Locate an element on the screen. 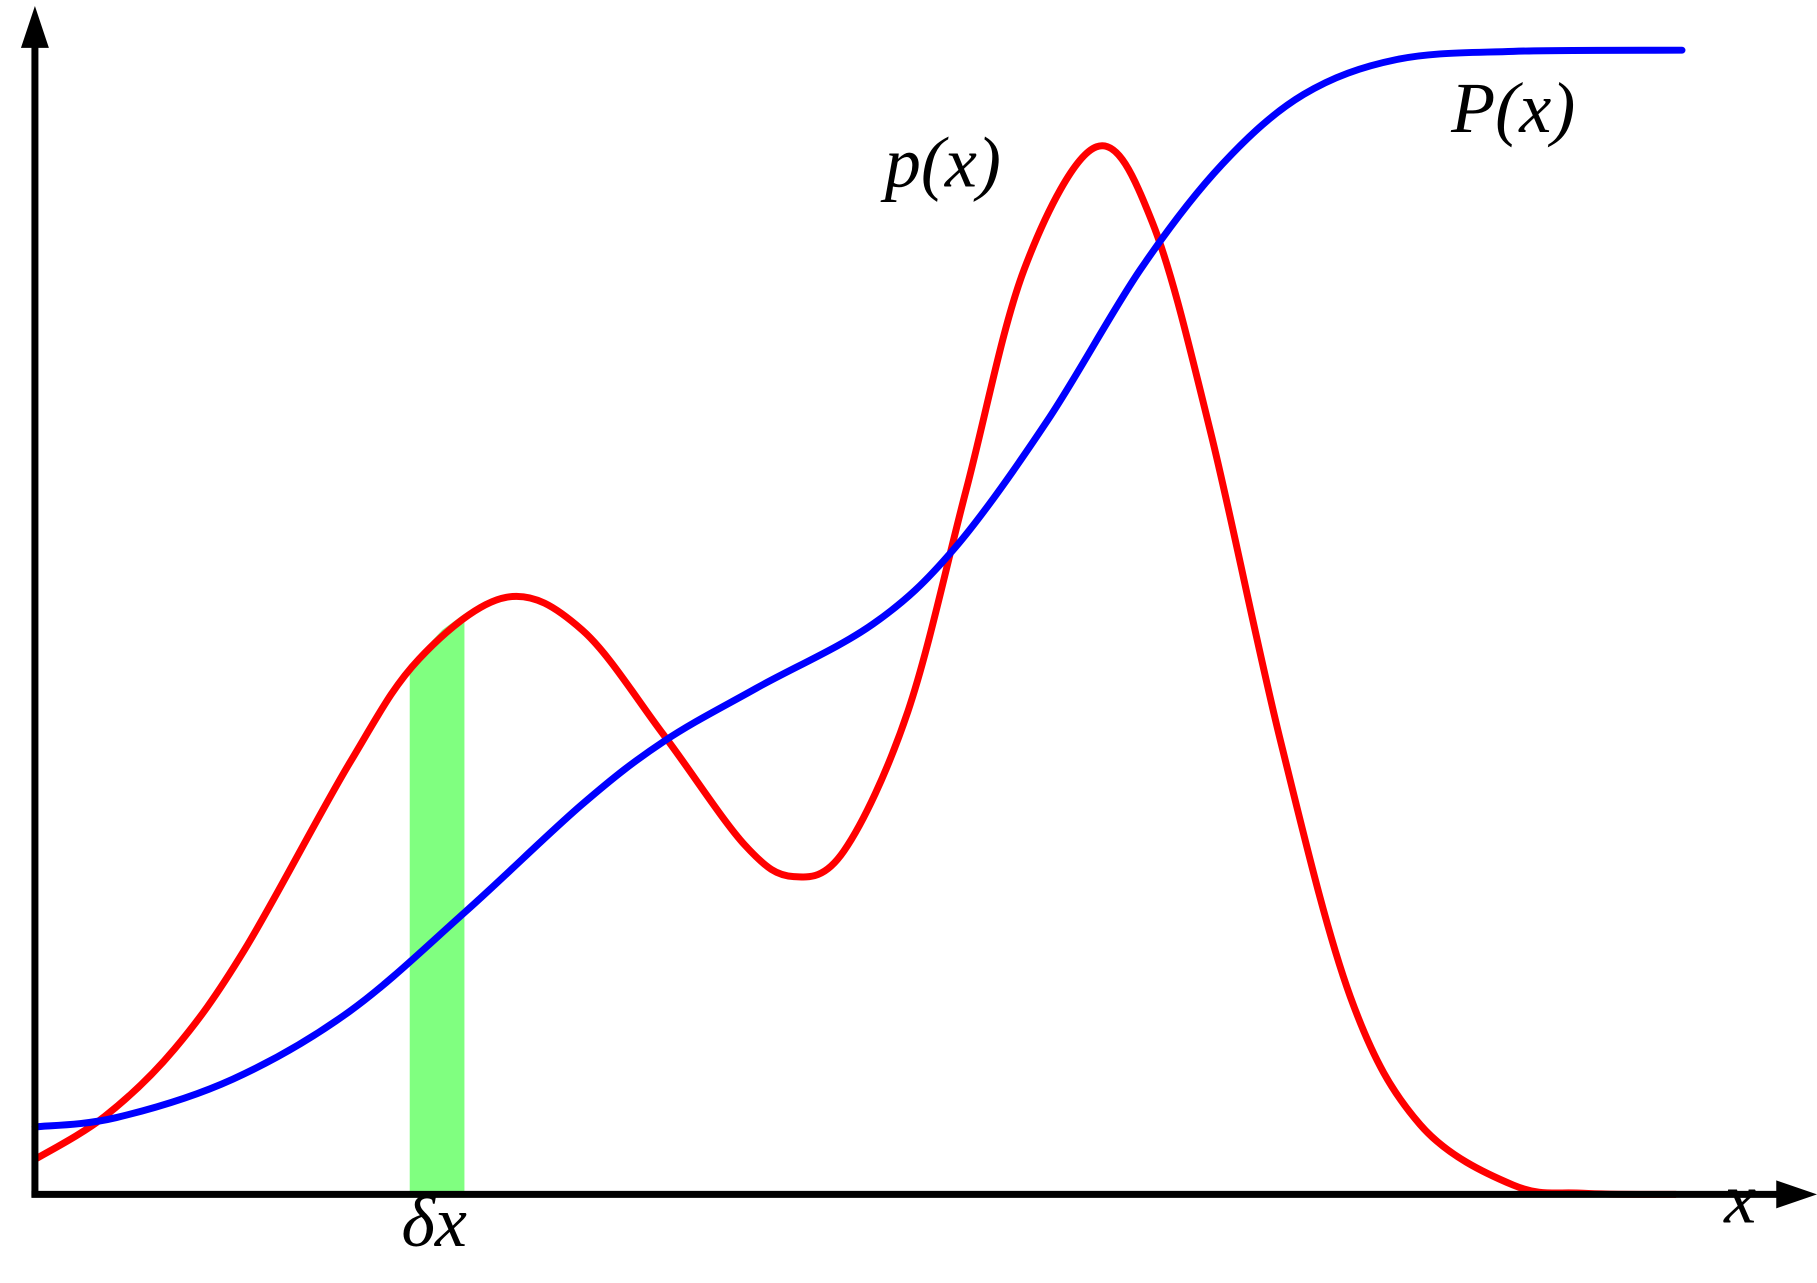 The image size is (1817, 1283). x-axis-arrow is located at coordinates (1796, 1194).